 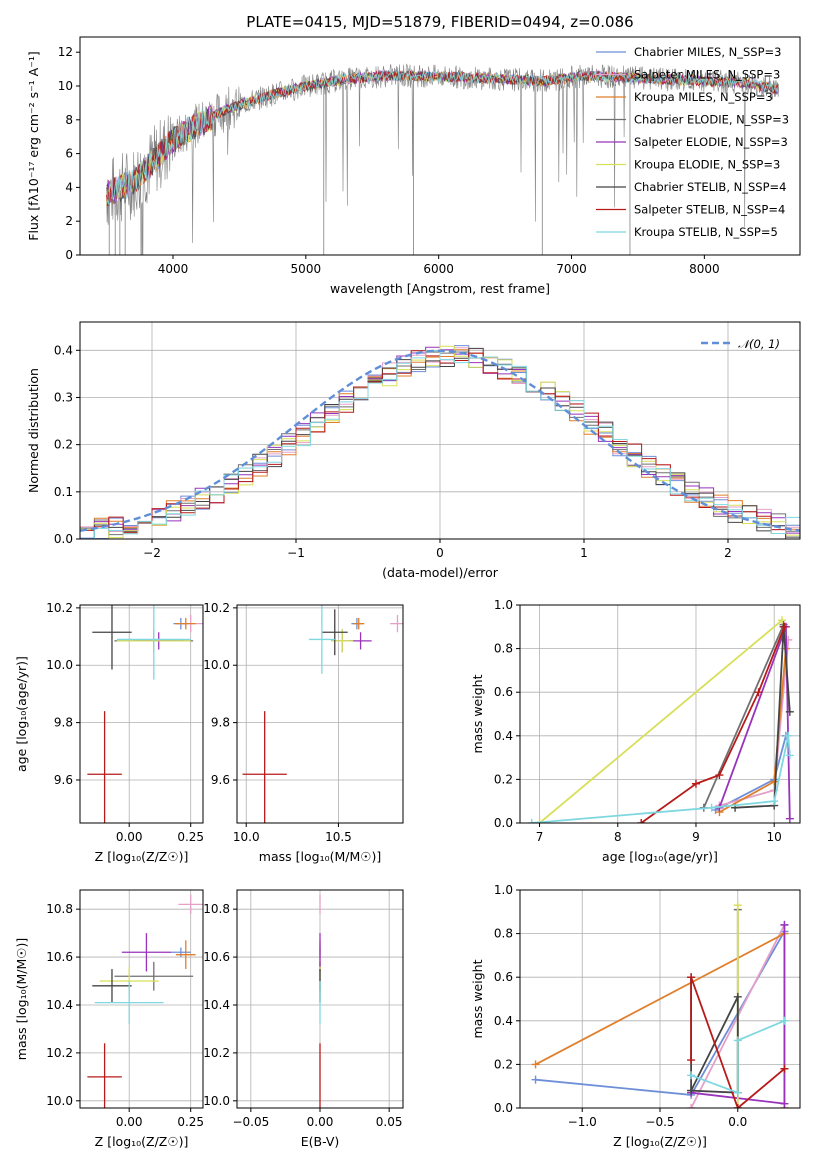 What do you see at coordinates (711, 142) in the screenshot?
I see `legend-entry: Salpeter ELODIE, N_SSP=3` at bounding box center [711, 142].